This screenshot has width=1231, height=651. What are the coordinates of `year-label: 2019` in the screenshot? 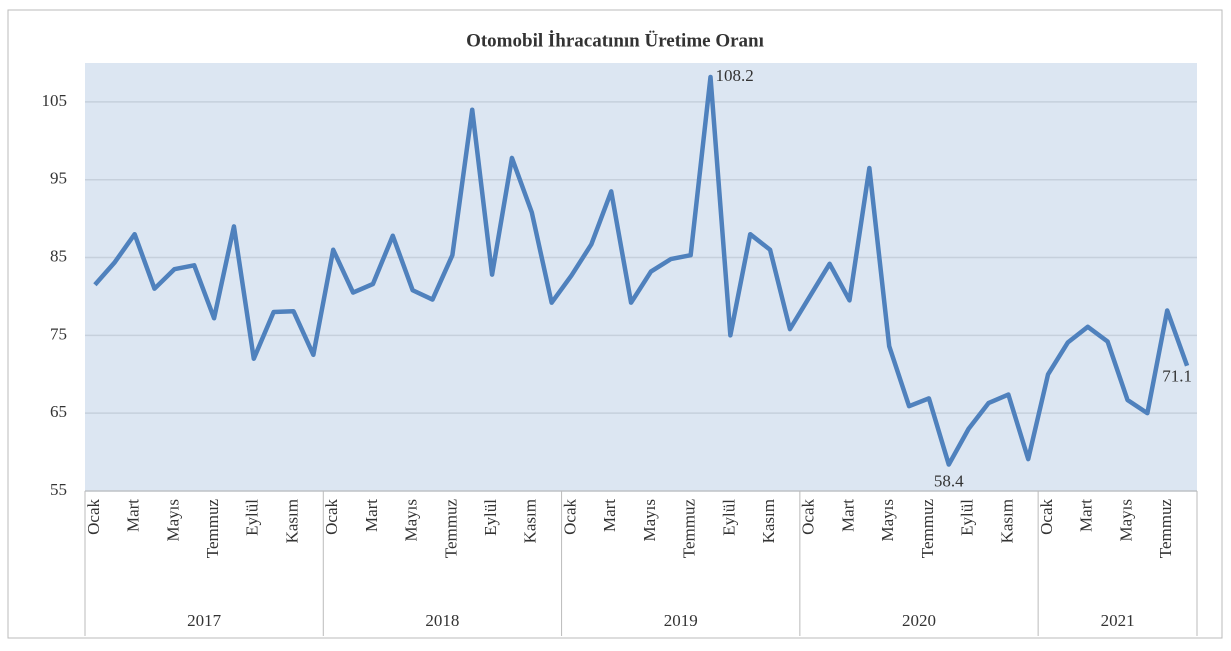 It's located at (681, 620).